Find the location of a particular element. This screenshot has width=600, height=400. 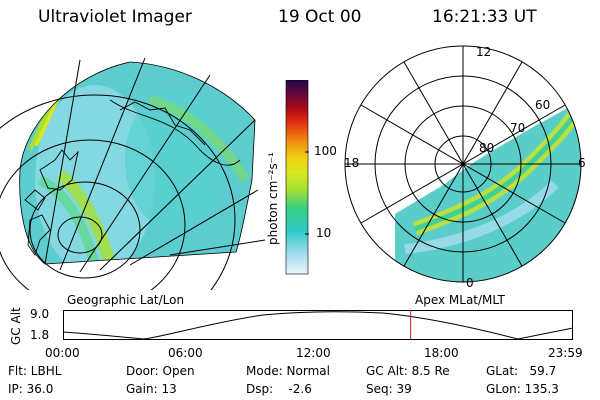

colorbar-tick-100: 100 is located at coordinates (325, 151).